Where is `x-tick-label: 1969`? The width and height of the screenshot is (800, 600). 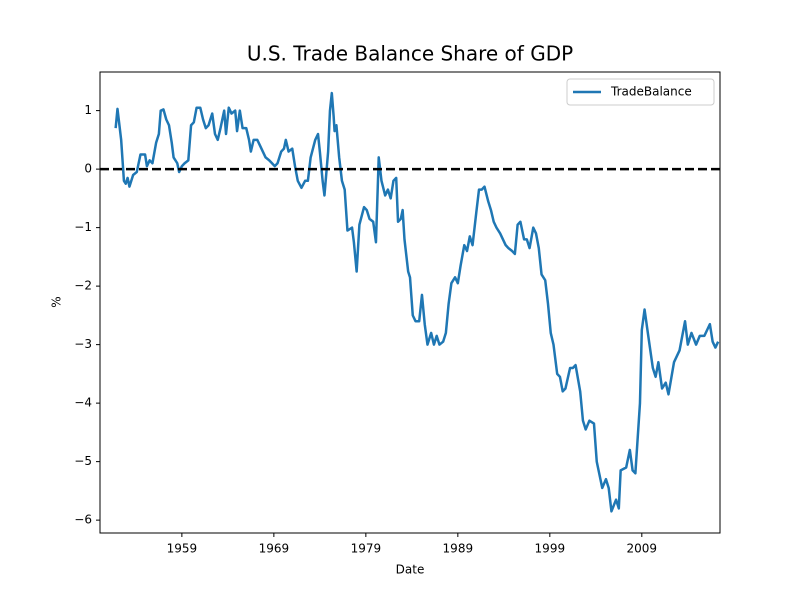
x-tick-label: 1969 is located at coordinates (274, 549).